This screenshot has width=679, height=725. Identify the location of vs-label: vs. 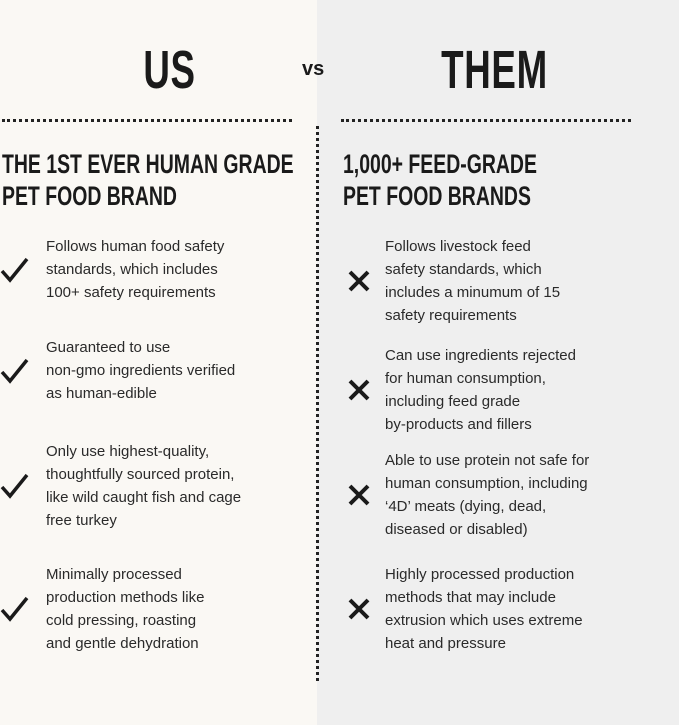
(313, 69).